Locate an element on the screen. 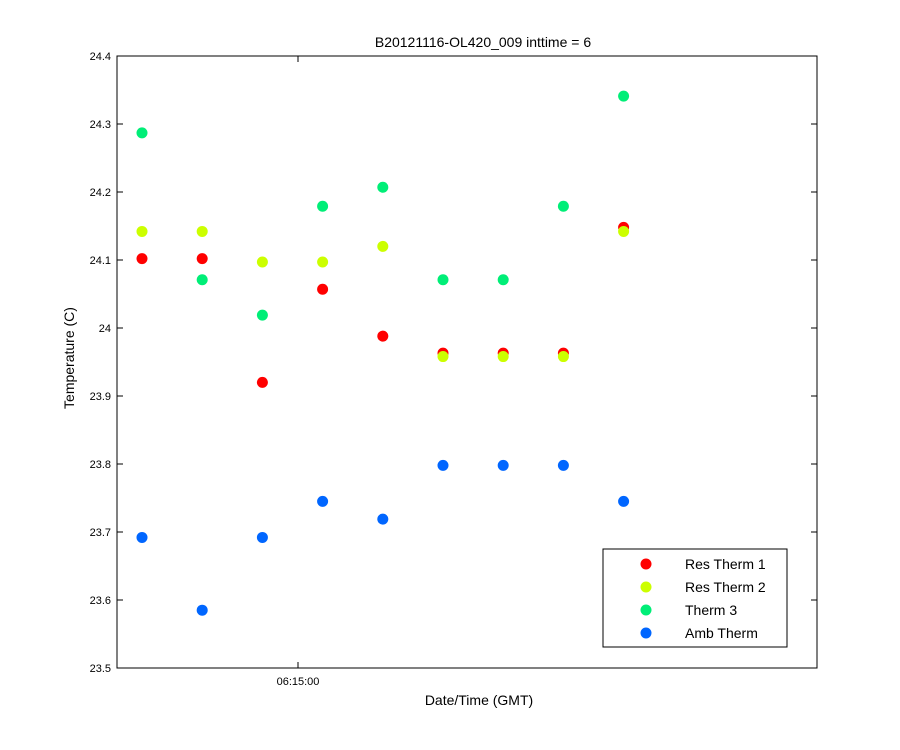  legend: Res Therm 1 Res Therm 2 Therm 3 Amb Therm is located at coordinates (695, 598).